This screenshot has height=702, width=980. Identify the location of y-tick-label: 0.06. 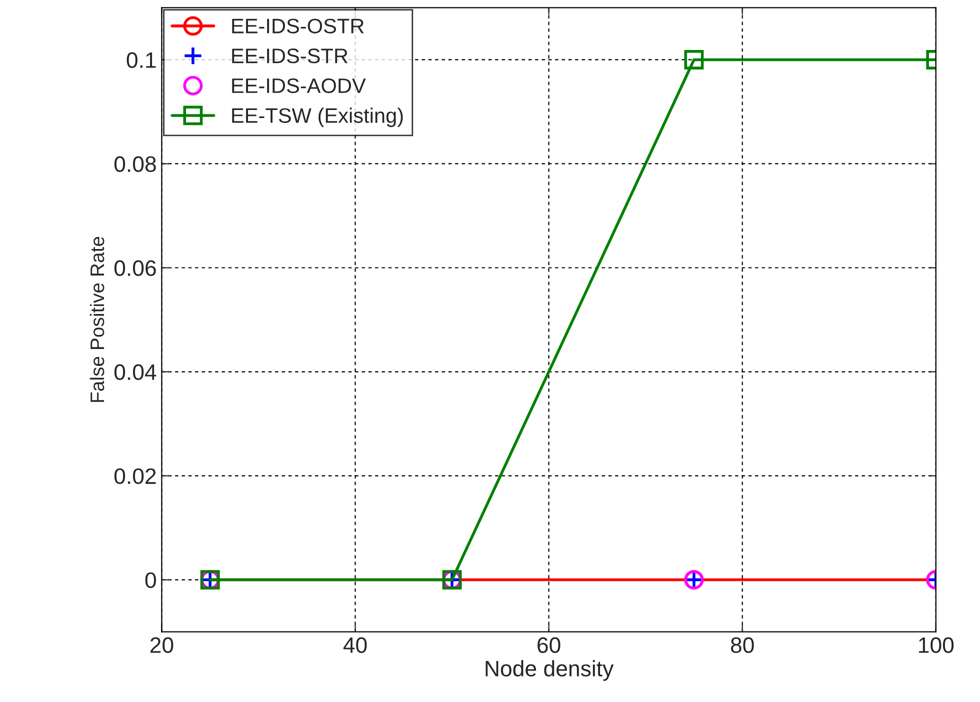
(135, 268).